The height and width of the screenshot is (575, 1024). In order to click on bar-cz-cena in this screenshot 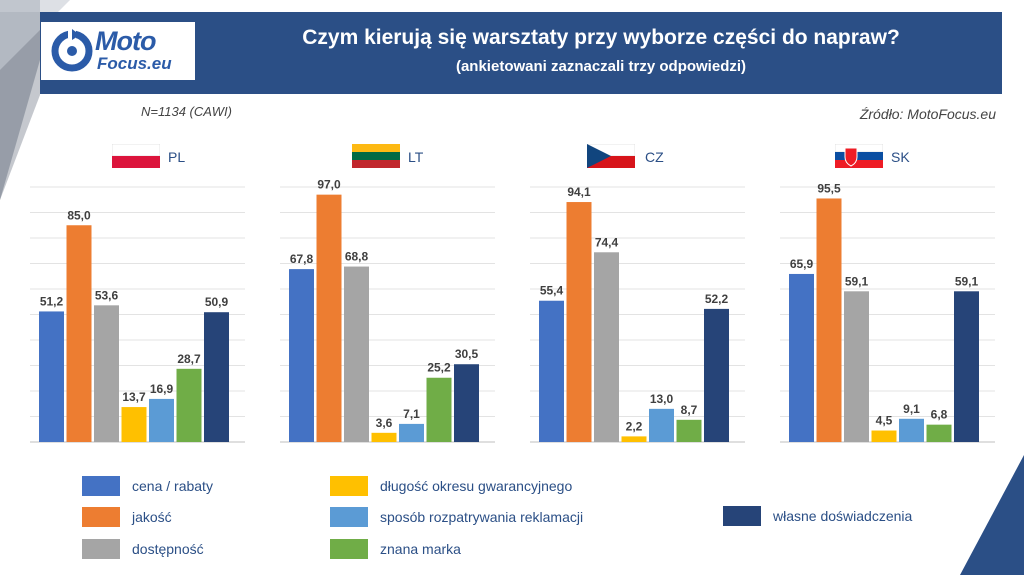, I will do `click(551, 371)`.